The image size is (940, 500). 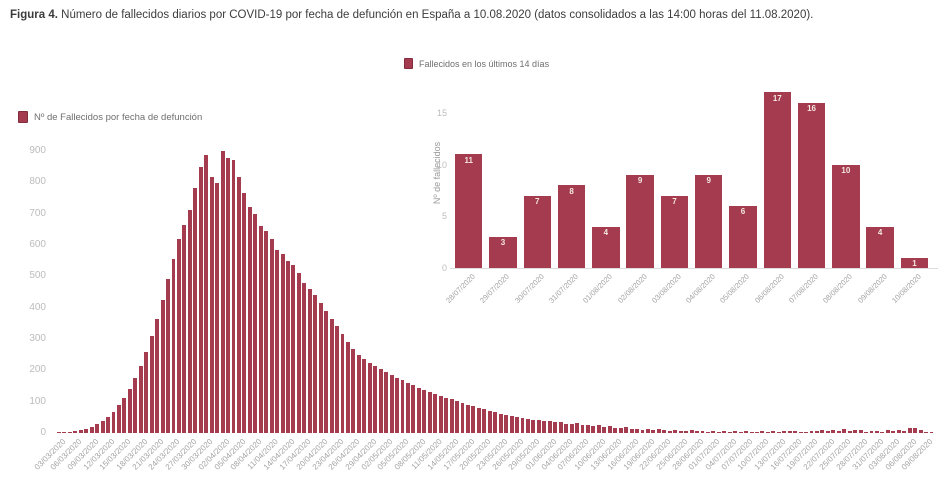 What do you see at coordinates (37, 150) in the screenshot?
I see `y-tick-label: 900` at bounding box center [37, 150].